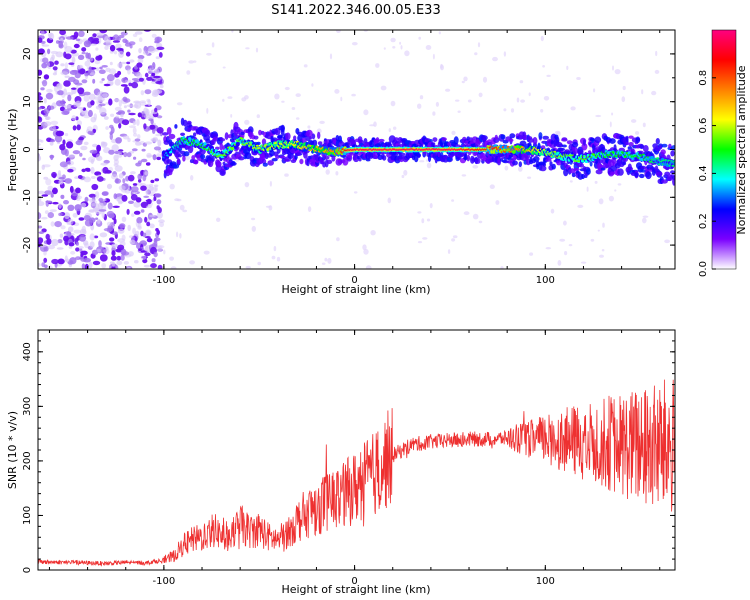 The width and height of the screenshot is (750, 600). What do you see at coordinates (27, 351) in the screenshot?
I see `snr-y-tick-label: 400` at bounding box center [27, 351].